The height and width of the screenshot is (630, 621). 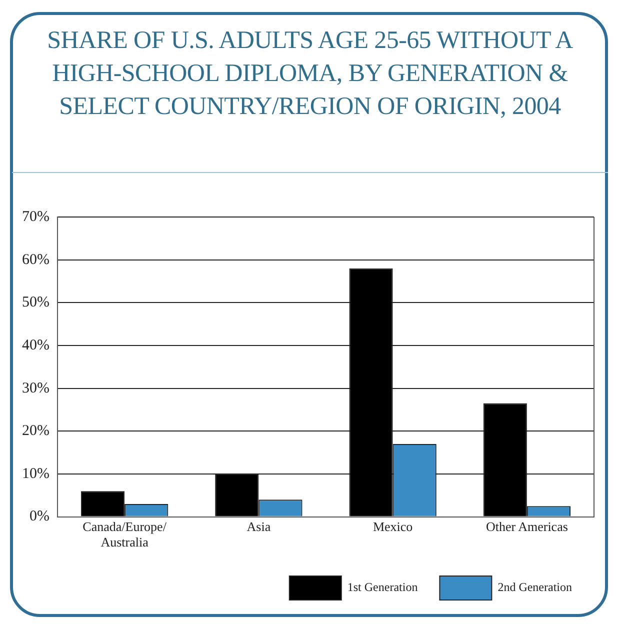 What do you see at coordinates (36, 388) in the screenshot?
I see `y-tick-label: 30%` at bounding box center [36, 388].